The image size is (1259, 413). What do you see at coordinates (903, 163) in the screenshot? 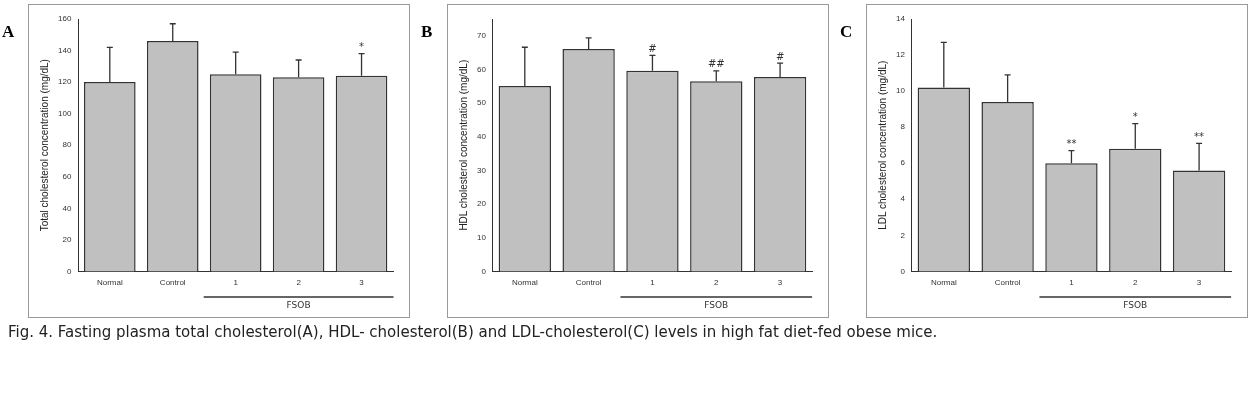
I see `y-tick-label: 6` at bounding box center [903, 163].